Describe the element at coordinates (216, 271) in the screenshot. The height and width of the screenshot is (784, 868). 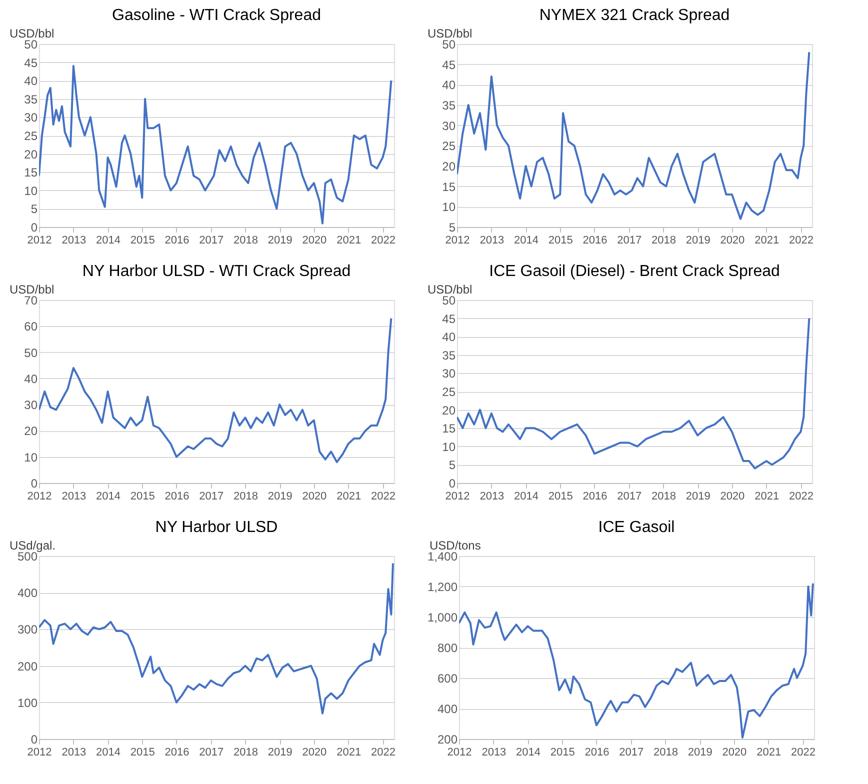
I see `chart-title: NY Harbor ULSD - WTI Crack Spread` at that location.